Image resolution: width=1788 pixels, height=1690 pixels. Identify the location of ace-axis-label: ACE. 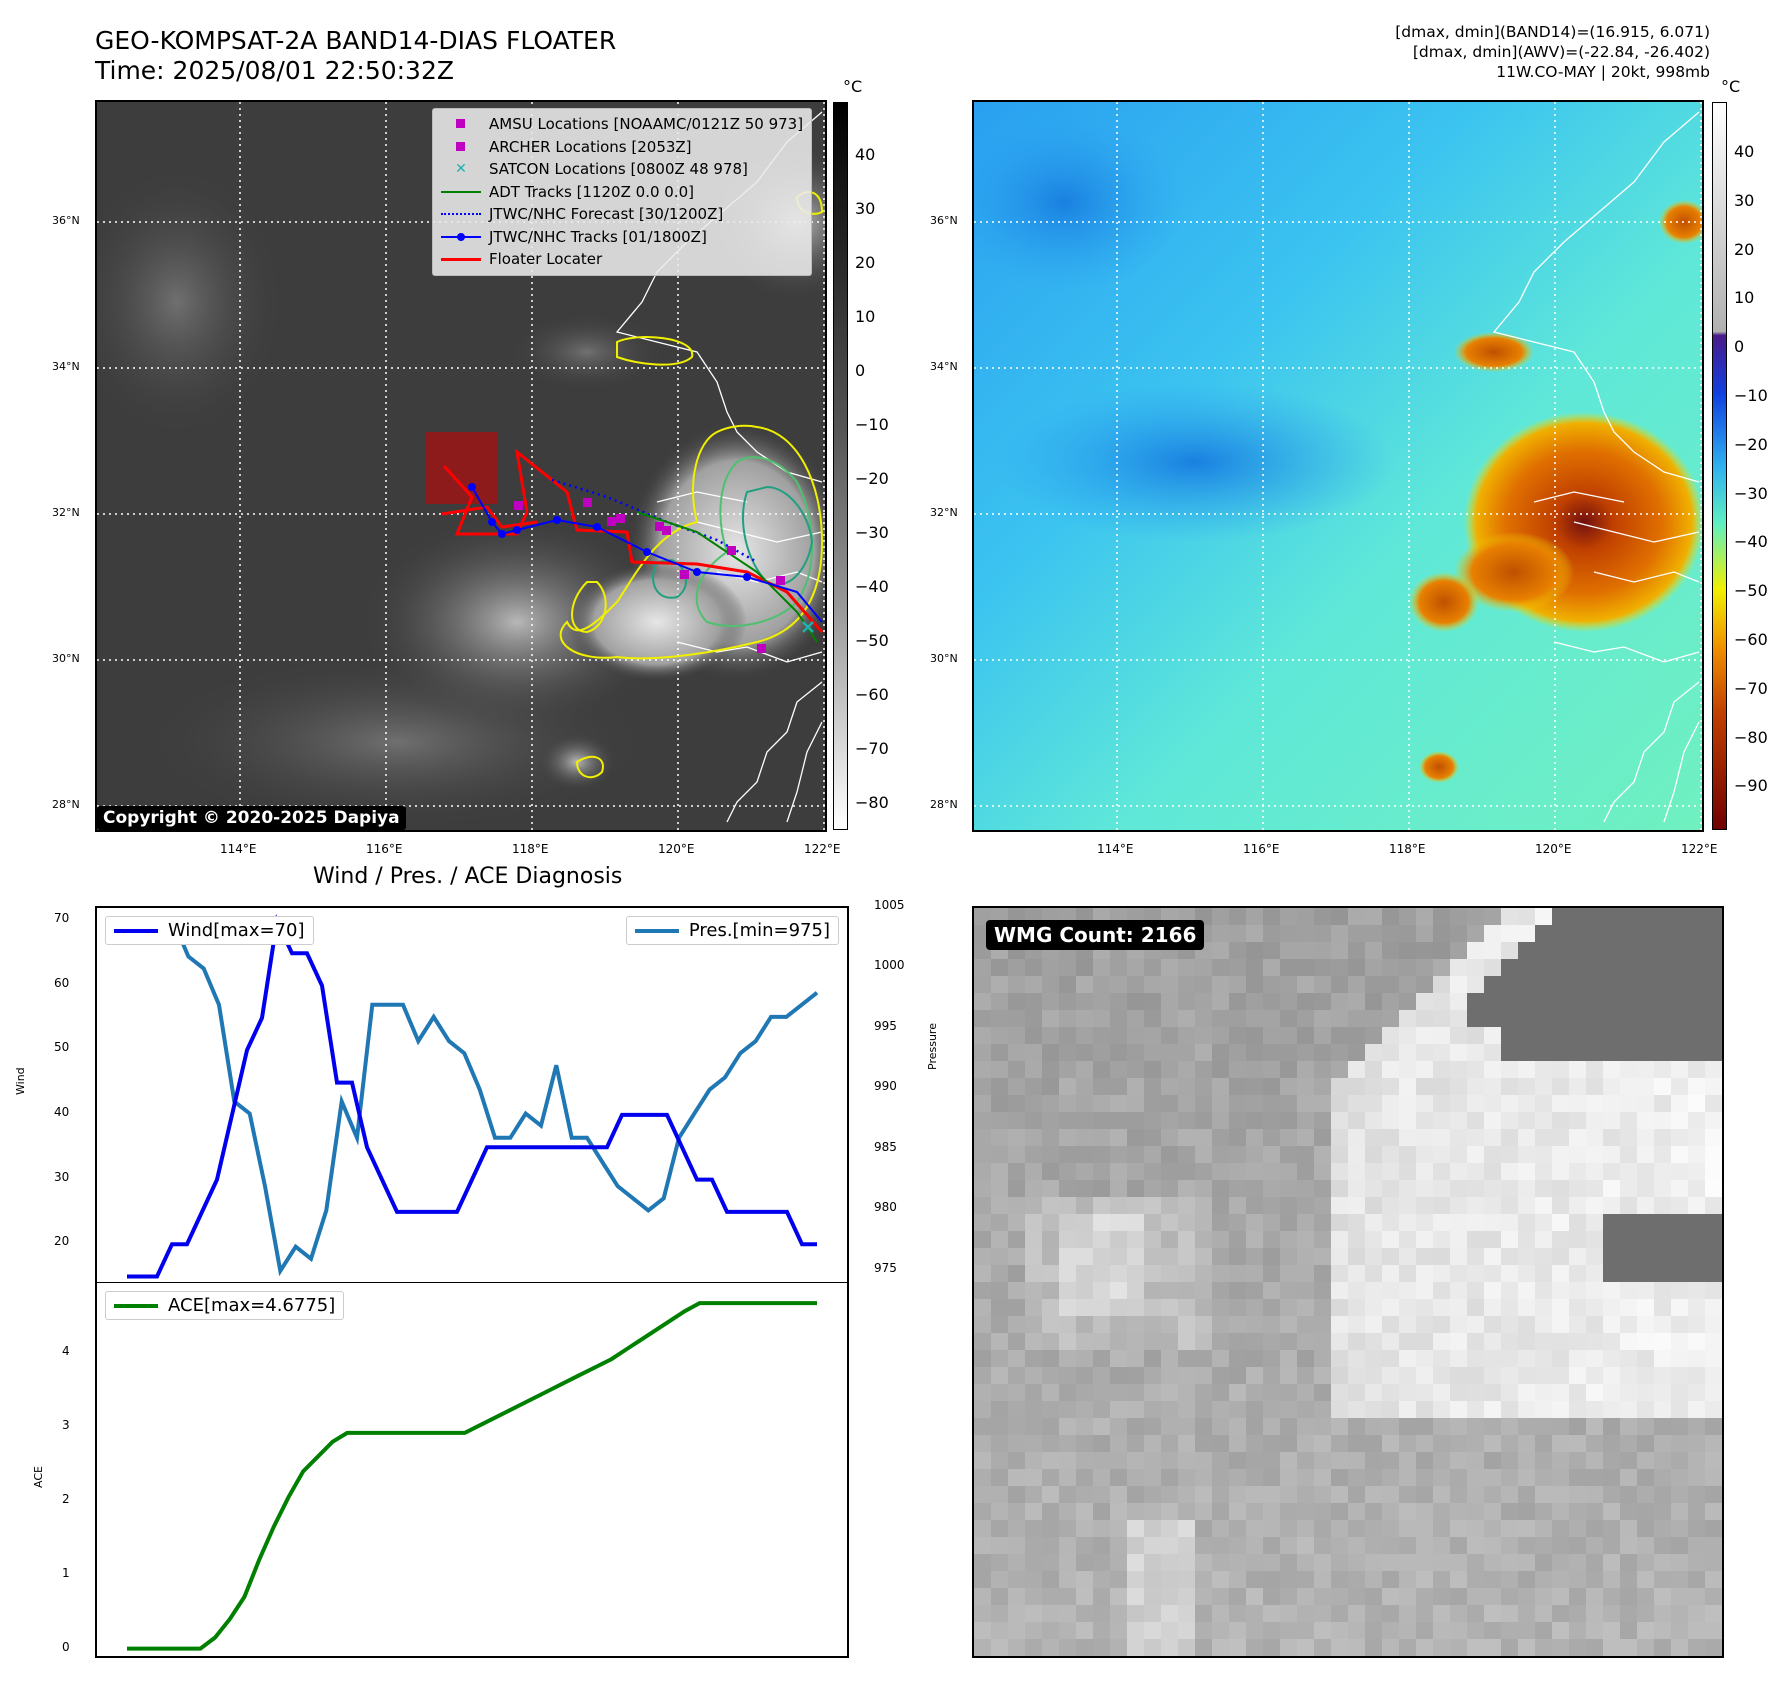
(38, 1477).